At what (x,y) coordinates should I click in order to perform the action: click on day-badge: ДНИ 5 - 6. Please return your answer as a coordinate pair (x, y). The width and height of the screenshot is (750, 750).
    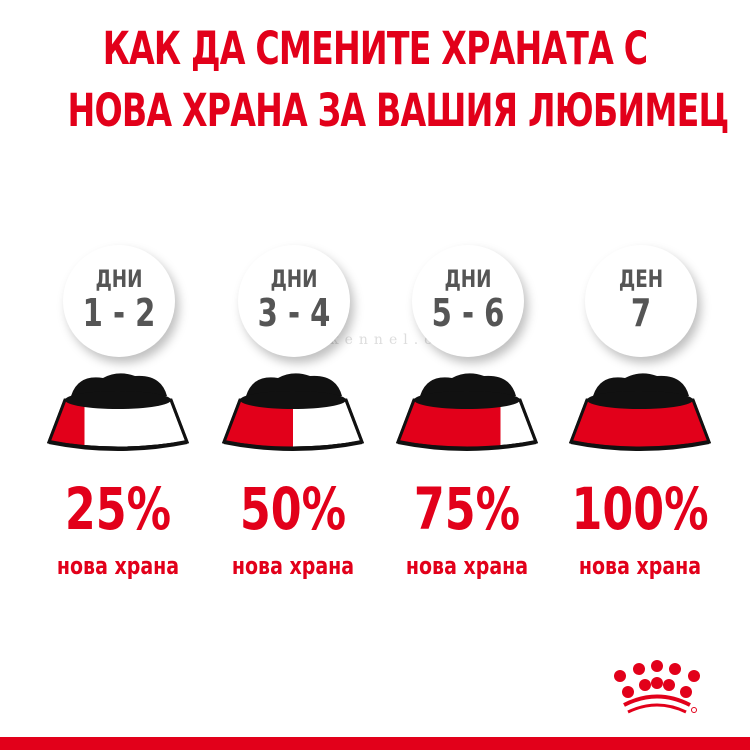
    Looking at the image, I should click on (468, 301).